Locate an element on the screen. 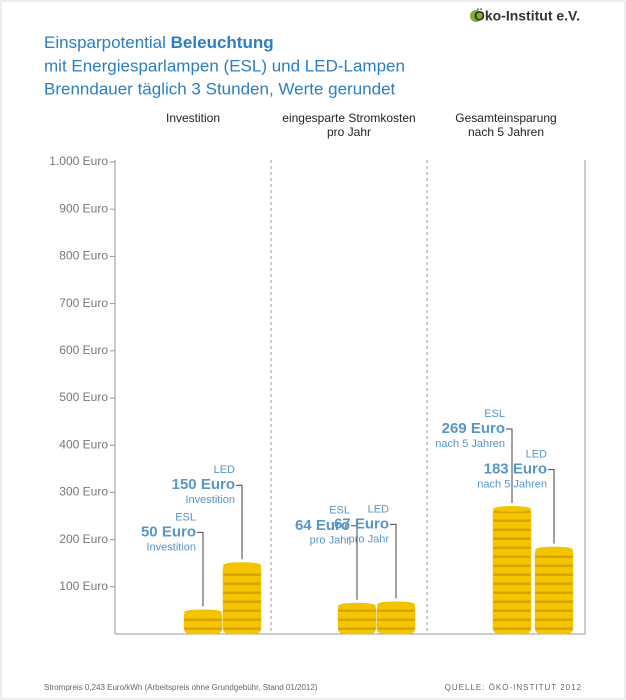 The height and width of the screenshot is (700, 626). value-label: 183 Euro is located at coordinates (515, 469).